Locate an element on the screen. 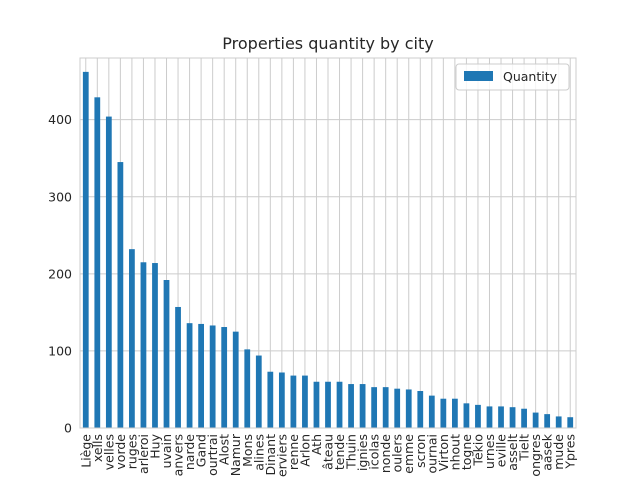  x-tick-label: erviers is located at coordinates (281, 455).